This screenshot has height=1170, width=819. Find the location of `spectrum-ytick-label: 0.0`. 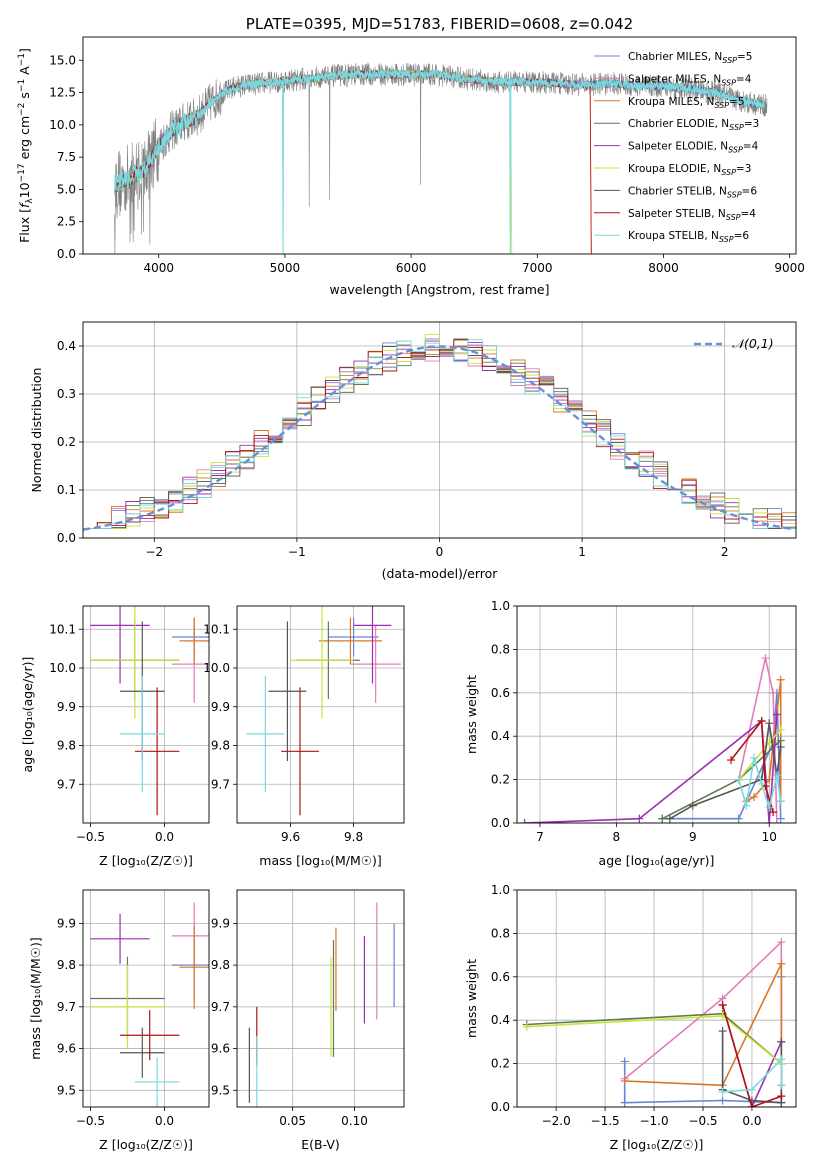

spectrum-ytick-label: 0.0 is located at coordinates (66, 254).